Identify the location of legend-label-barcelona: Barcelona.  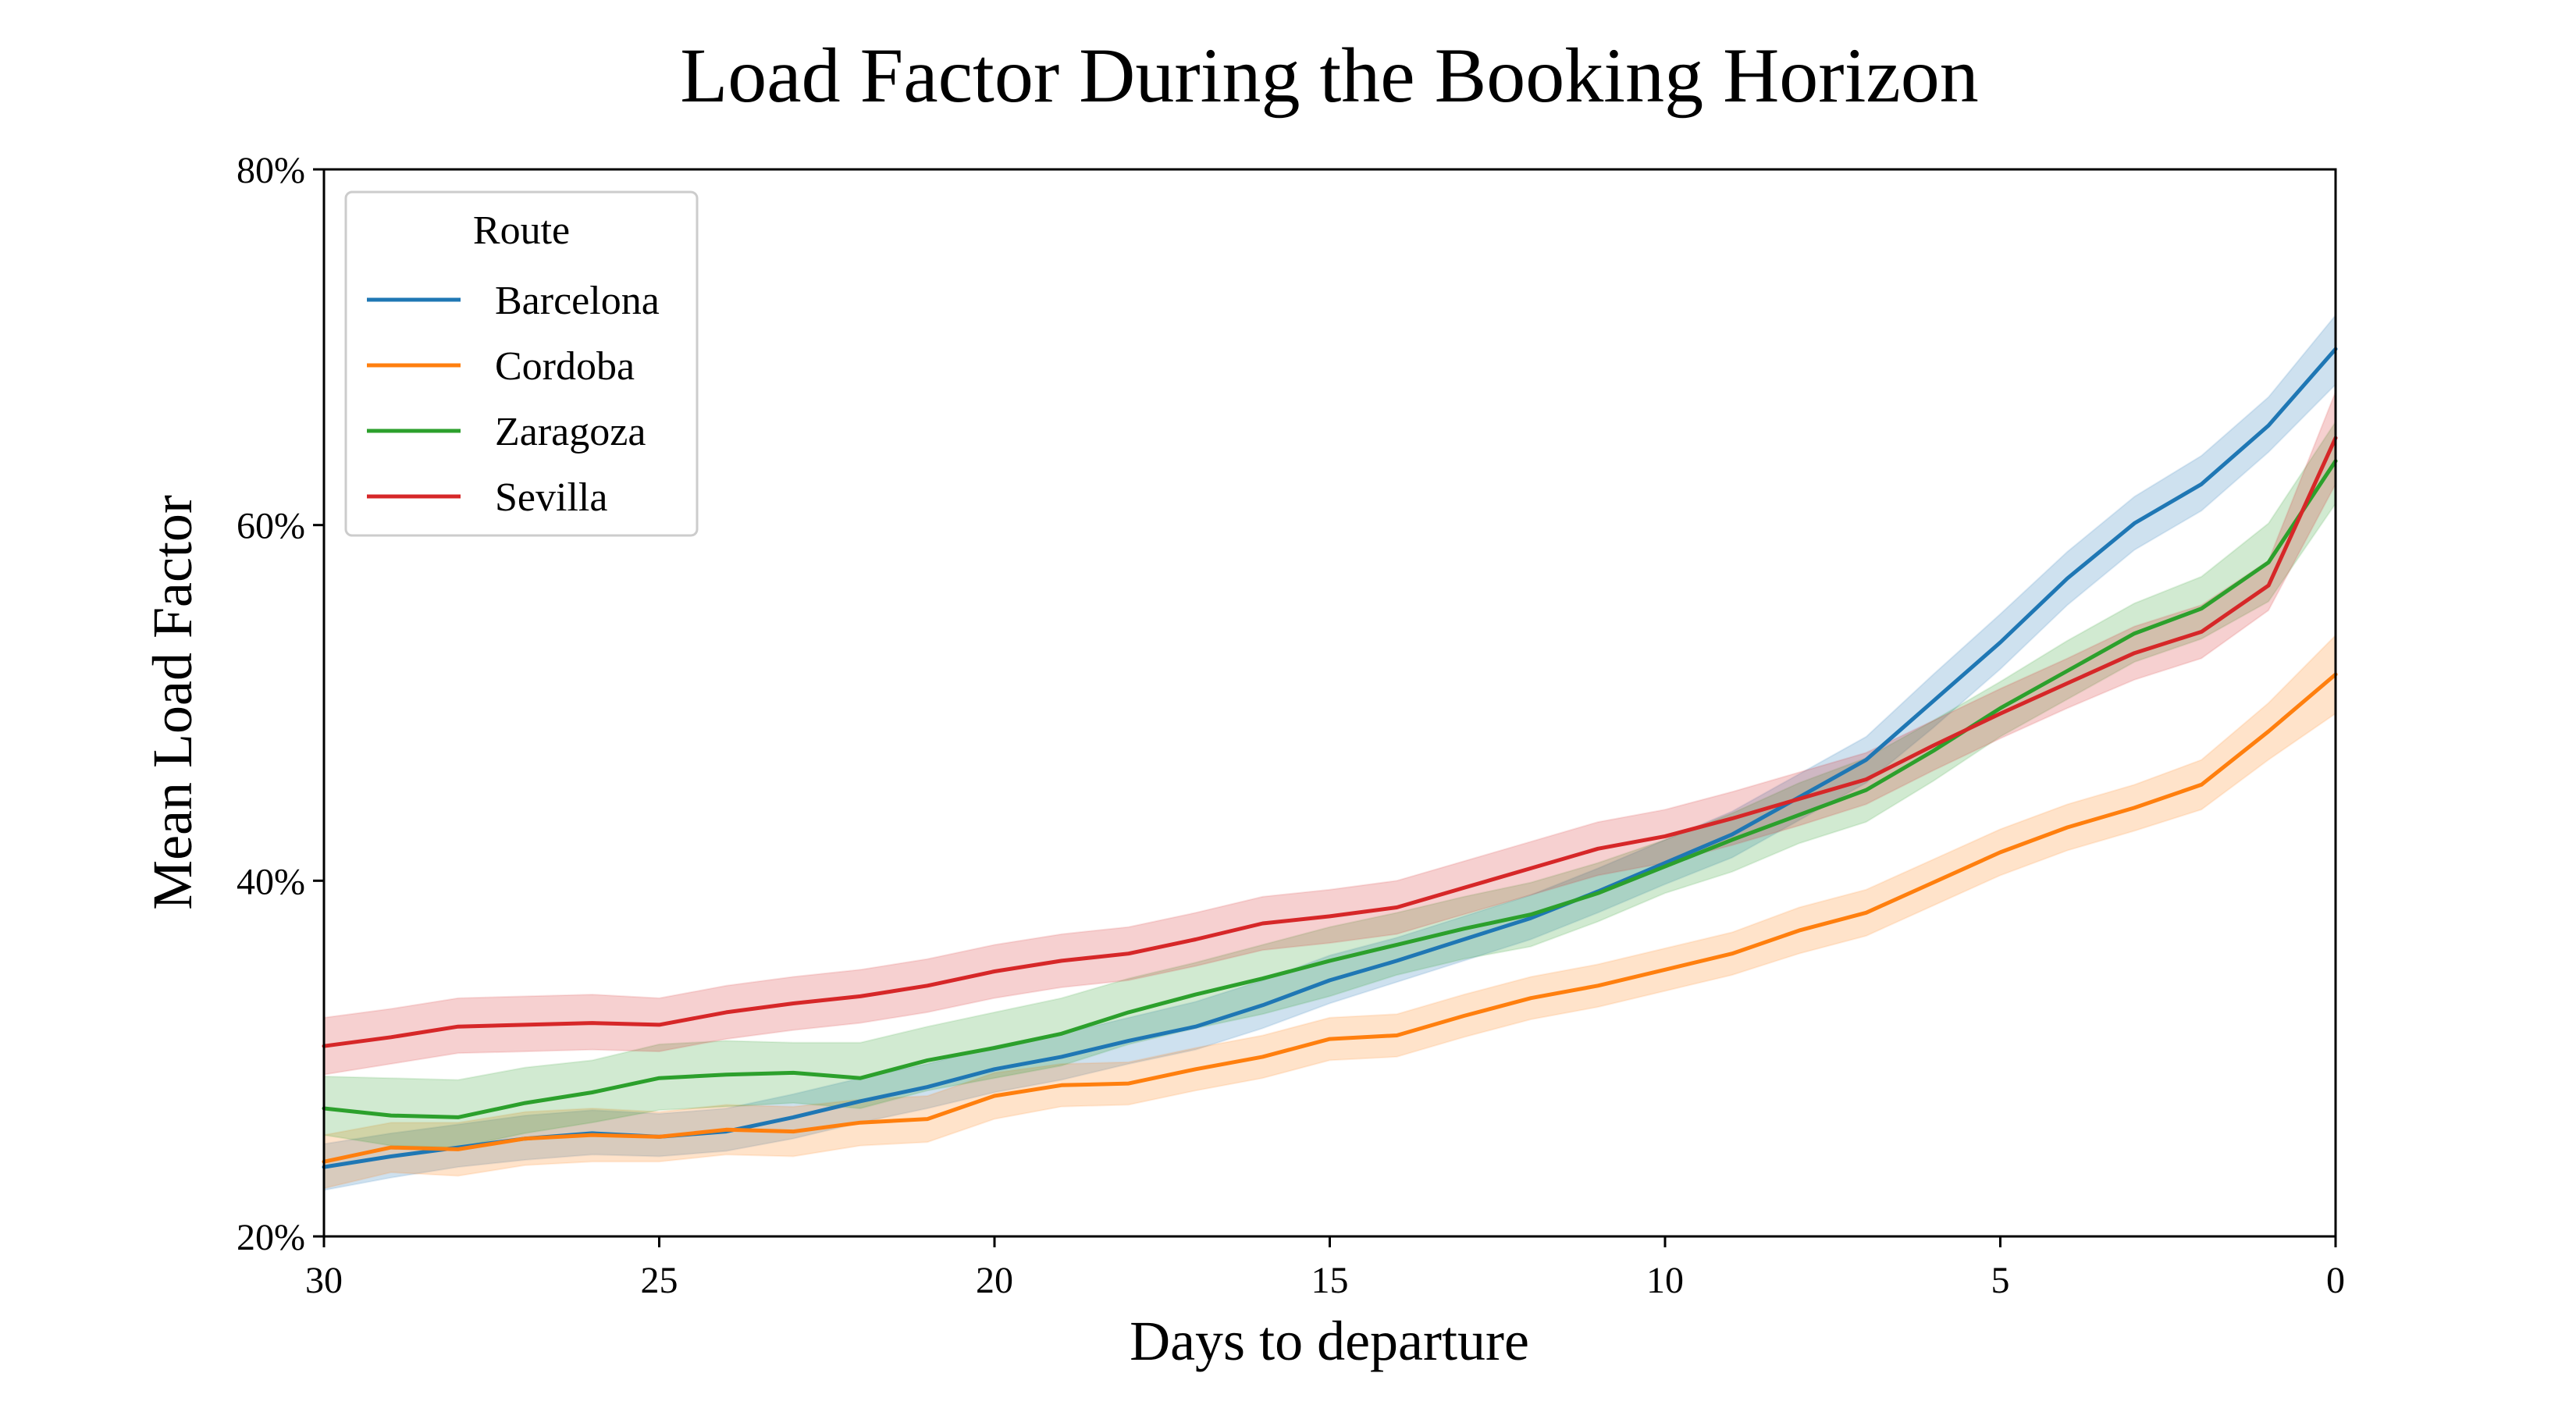
(577, 301).